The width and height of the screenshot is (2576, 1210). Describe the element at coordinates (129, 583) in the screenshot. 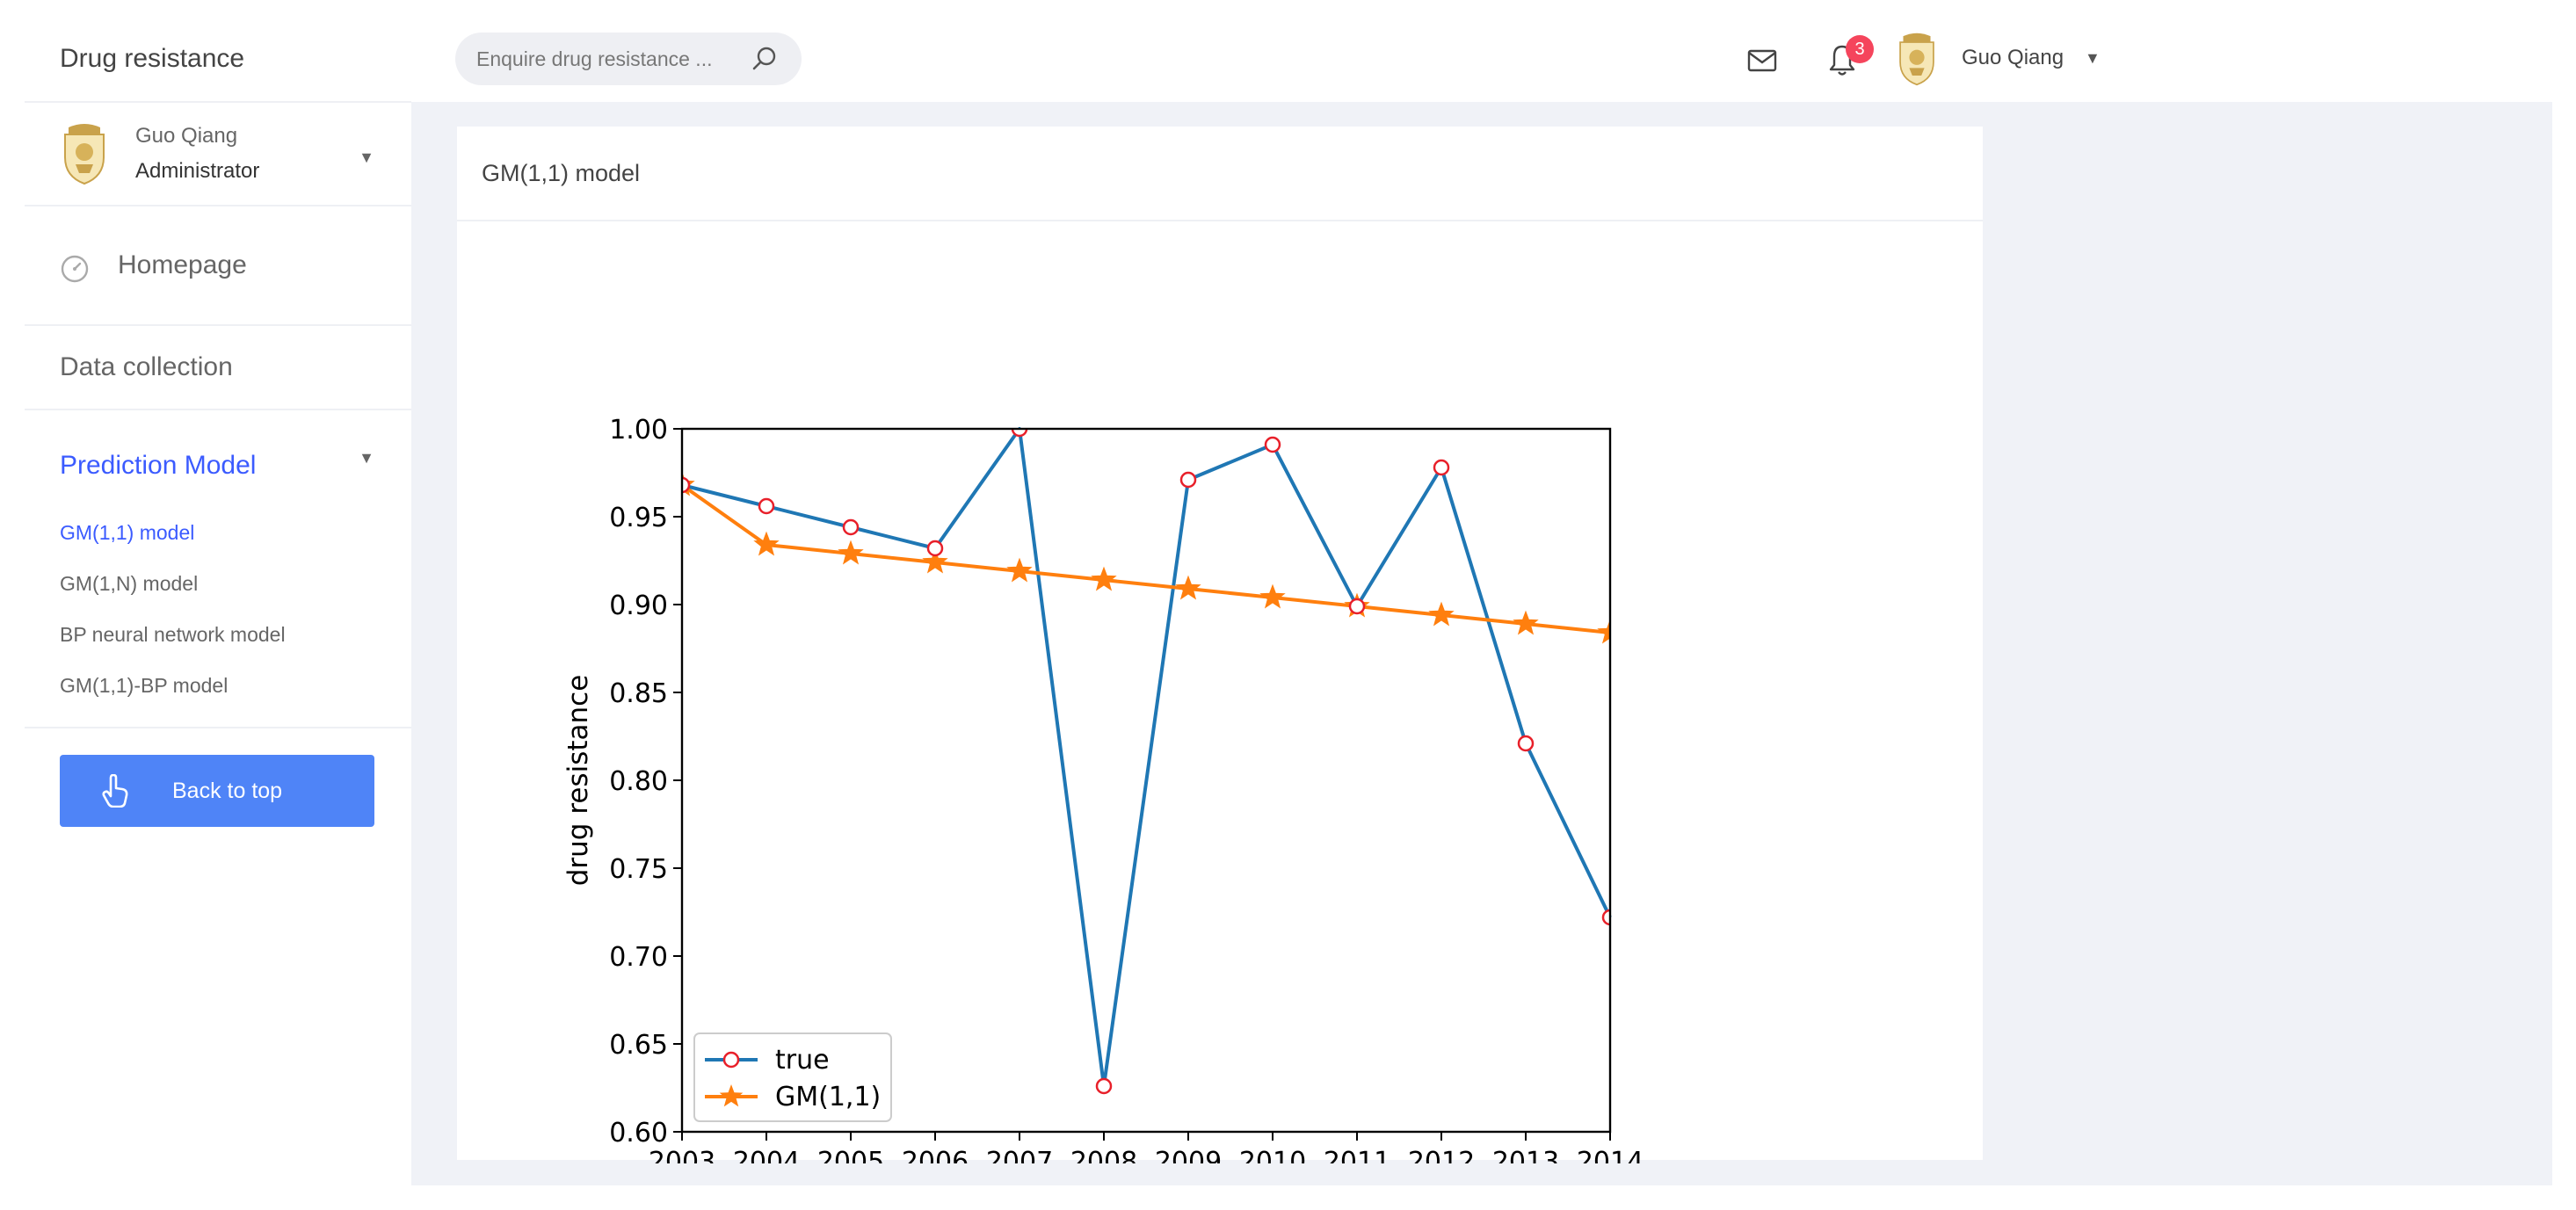

I see `submenu-item-gm1n: GM(1,N) model` at that location.